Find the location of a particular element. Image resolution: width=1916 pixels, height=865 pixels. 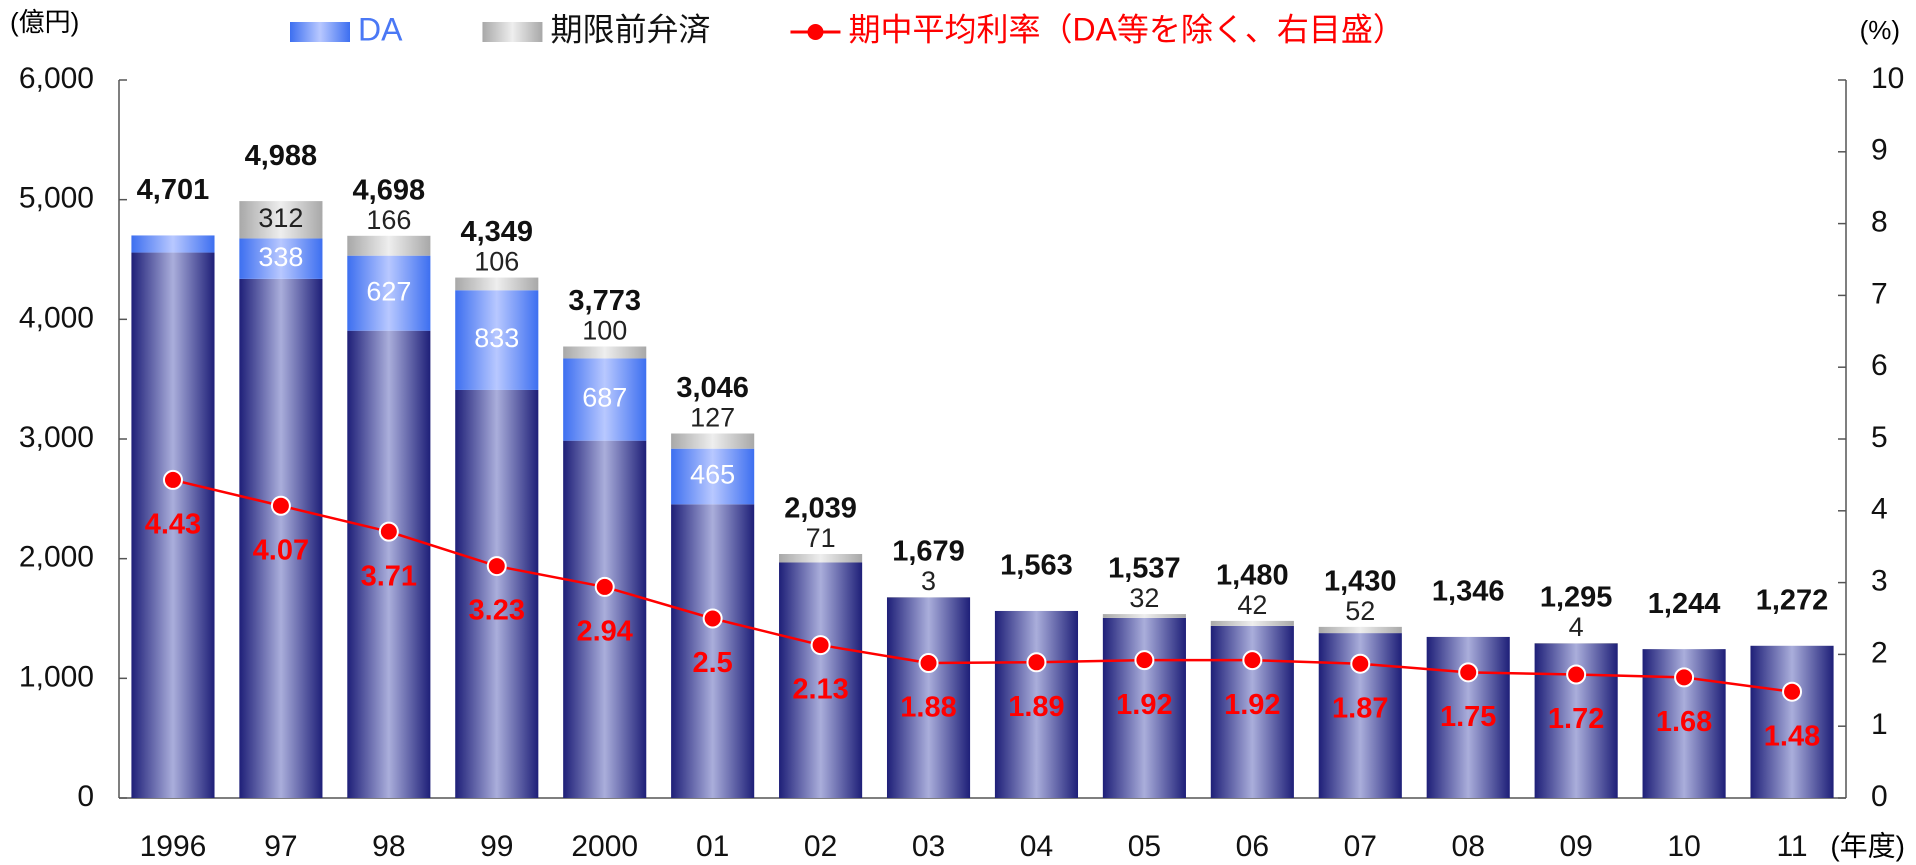

x-tick-label: 09 is located at coordinates (1575, 846).